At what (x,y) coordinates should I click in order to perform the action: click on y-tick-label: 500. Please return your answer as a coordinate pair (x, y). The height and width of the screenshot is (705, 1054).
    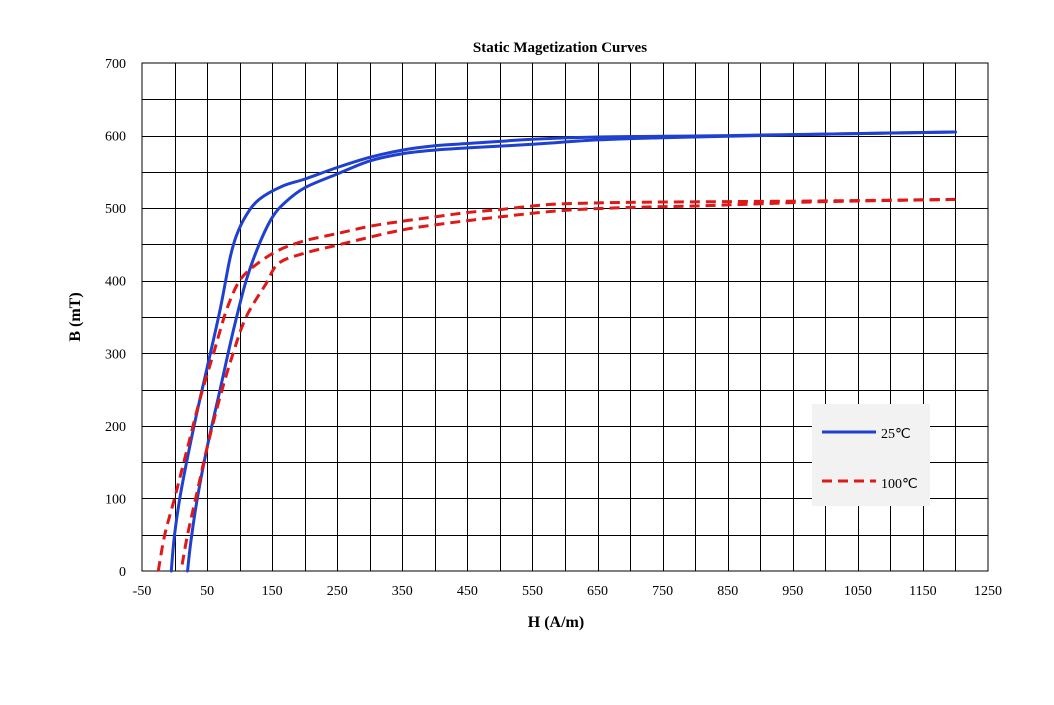
    Looking at the image, I should click on (115, 209).